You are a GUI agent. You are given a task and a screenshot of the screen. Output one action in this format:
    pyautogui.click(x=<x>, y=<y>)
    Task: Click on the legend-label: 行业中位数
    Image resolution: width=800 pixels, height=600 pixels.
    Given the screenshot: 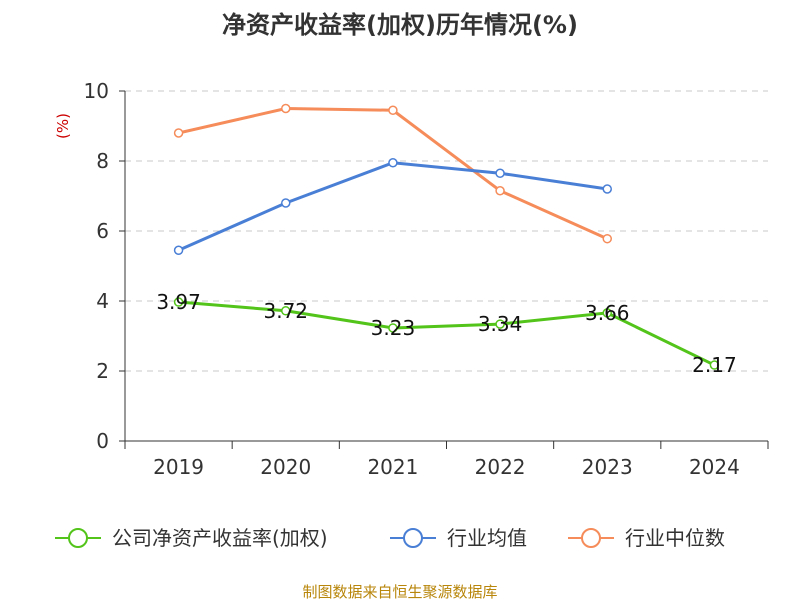 What is the action you would take?
    pyautogui.click(x=675, y=538)
    